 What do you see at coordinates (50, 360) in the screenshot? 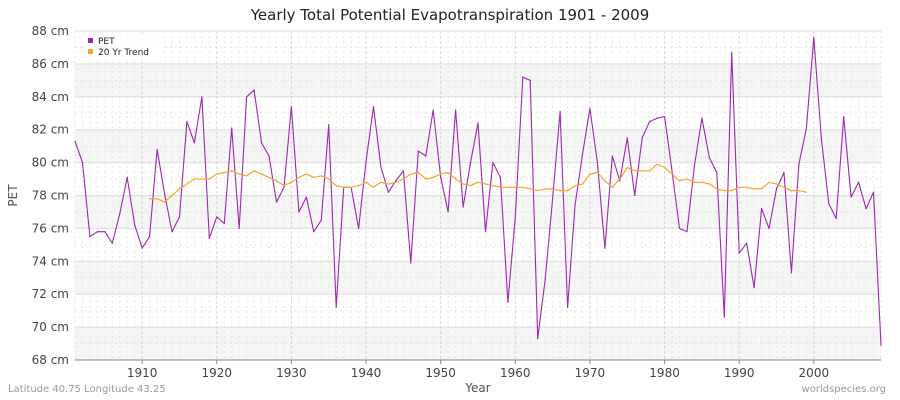
I see `y-tick-label: 68 cm` at bounding box center [50, 360].